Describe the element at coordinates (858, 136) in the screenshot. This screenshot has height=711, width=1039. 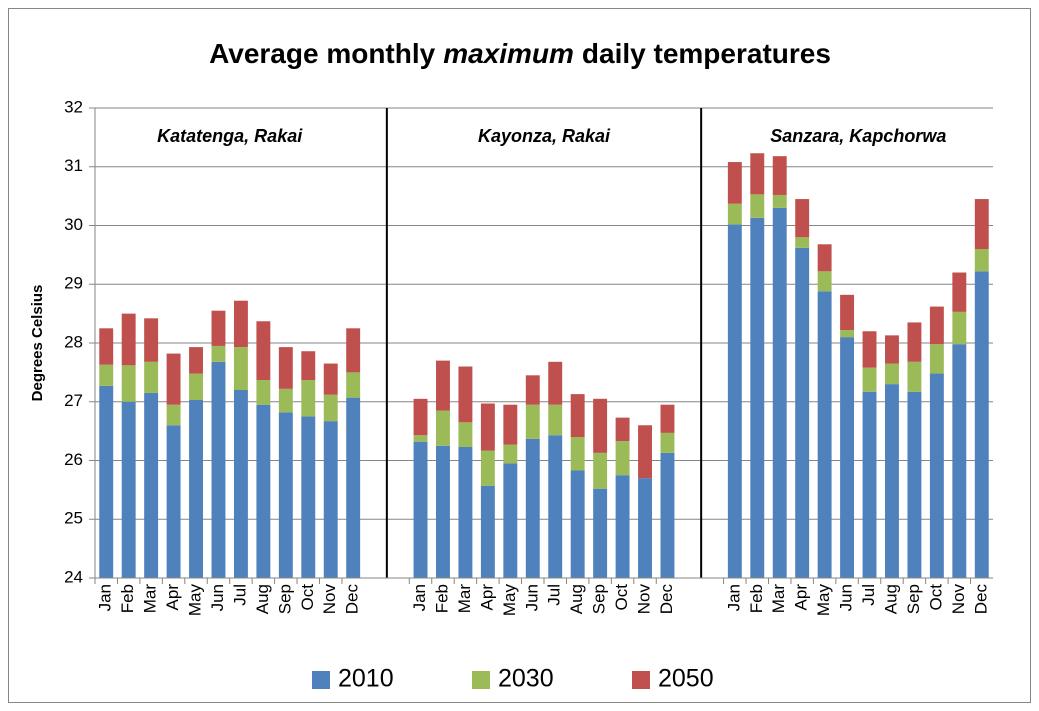
I see `panel-label: Sanzara, Kapchorwa` at that location.